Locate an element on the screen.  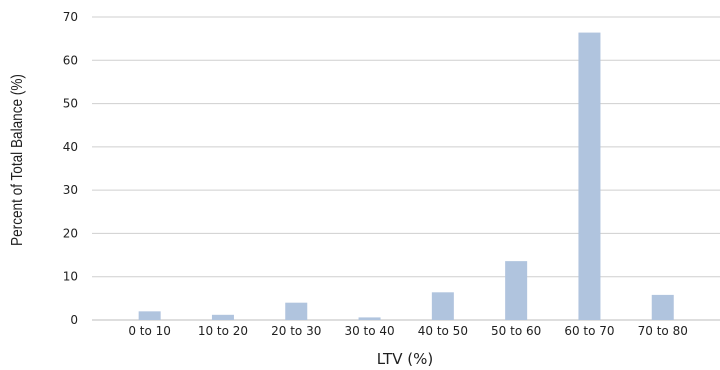
x-tick-label: 60 to 70 is located at coordinates (589, 331).